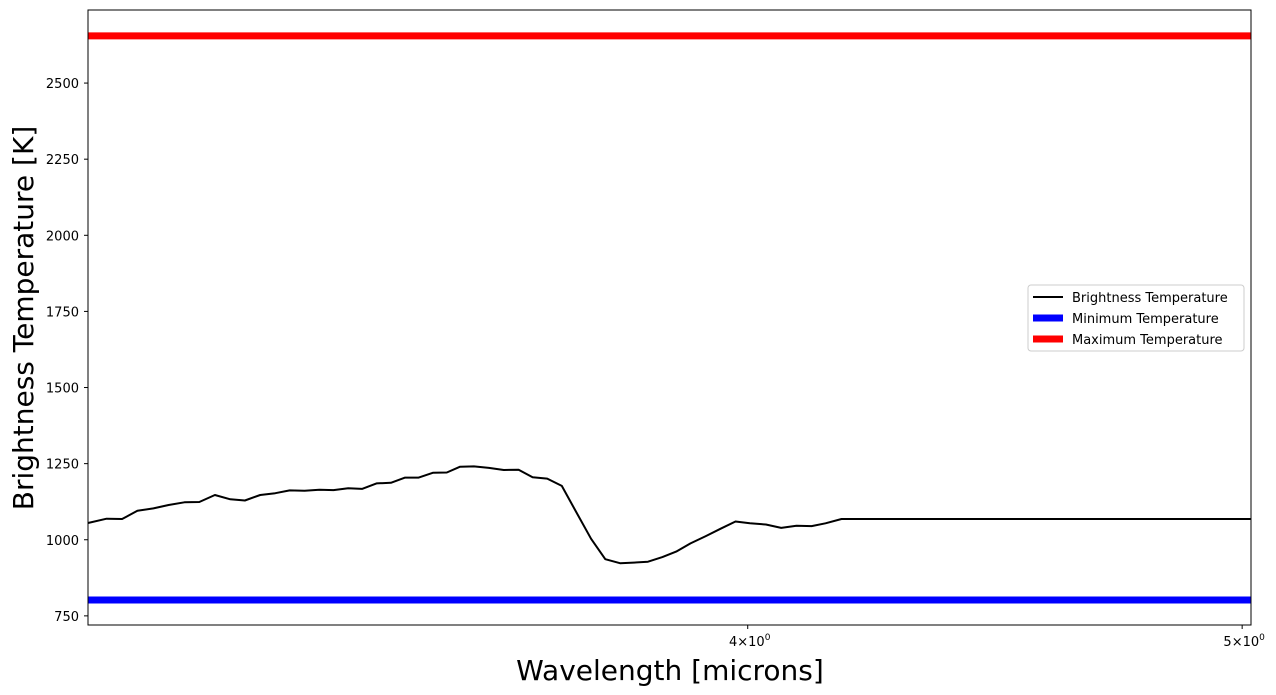 The width and height of the screenshot is (1276, 695). I want to click on y-axis-label: Brightness Temperature [K], so click(23, 318).